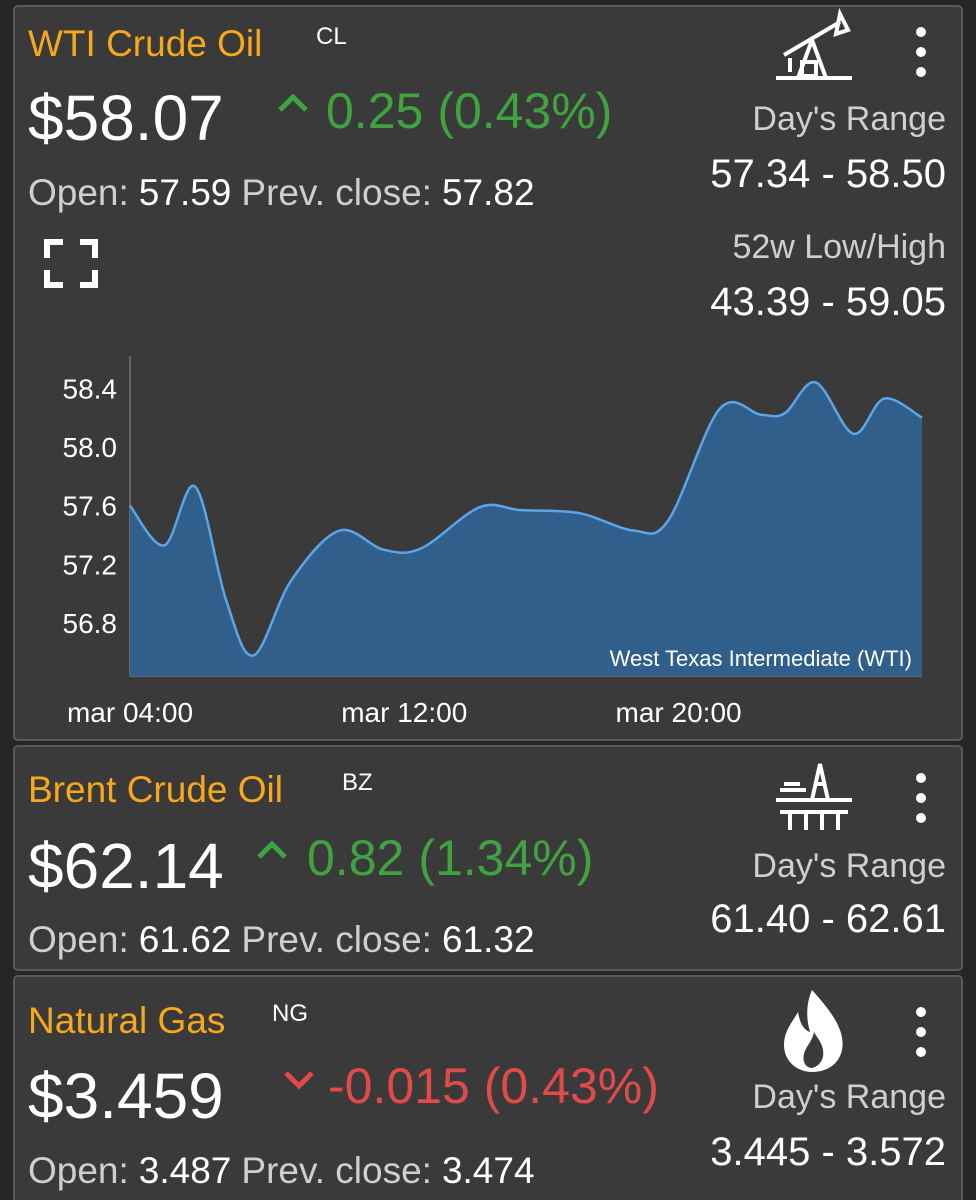 The height and width of the screenshot is (1200, 976). Describe the element at coordinates (488, 192) in the screenshot. I see `value: 57.82` at that location.